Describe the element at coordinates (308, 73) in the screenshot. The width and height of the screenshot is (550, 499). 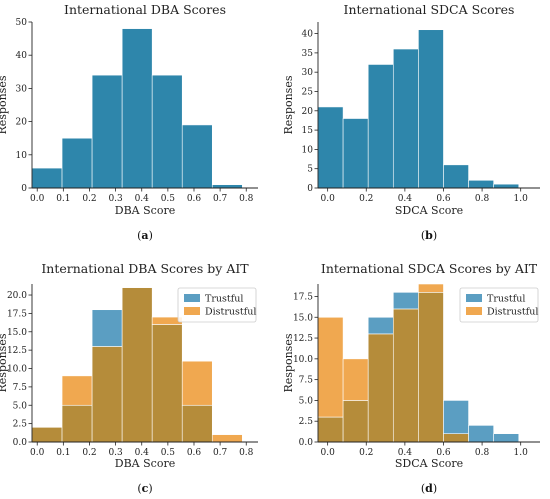
I see `y-tick-label: 30` at that location.